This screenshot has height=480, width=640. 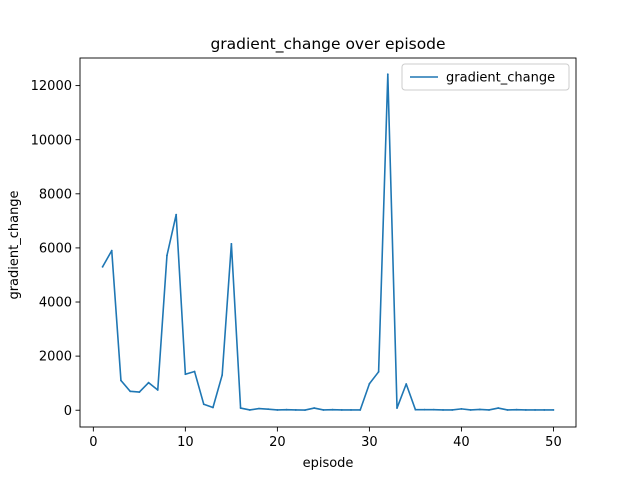 What do you see at coordinates (328, 463) in the screenshot?
I see `x-axis-title: episode` at bounding box center [328, 463].